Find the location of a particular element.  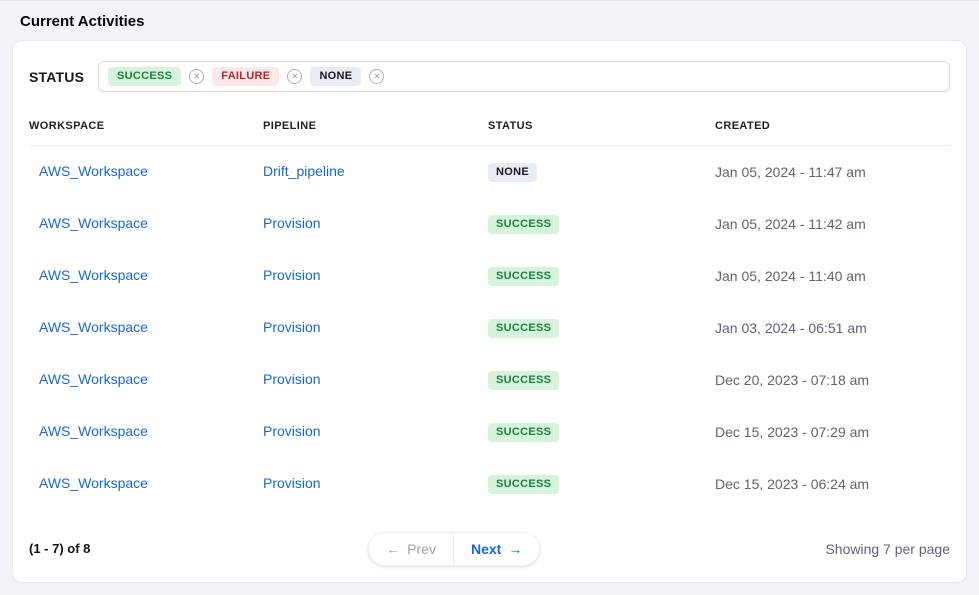

top-divider is located at coordinates (489, 0).